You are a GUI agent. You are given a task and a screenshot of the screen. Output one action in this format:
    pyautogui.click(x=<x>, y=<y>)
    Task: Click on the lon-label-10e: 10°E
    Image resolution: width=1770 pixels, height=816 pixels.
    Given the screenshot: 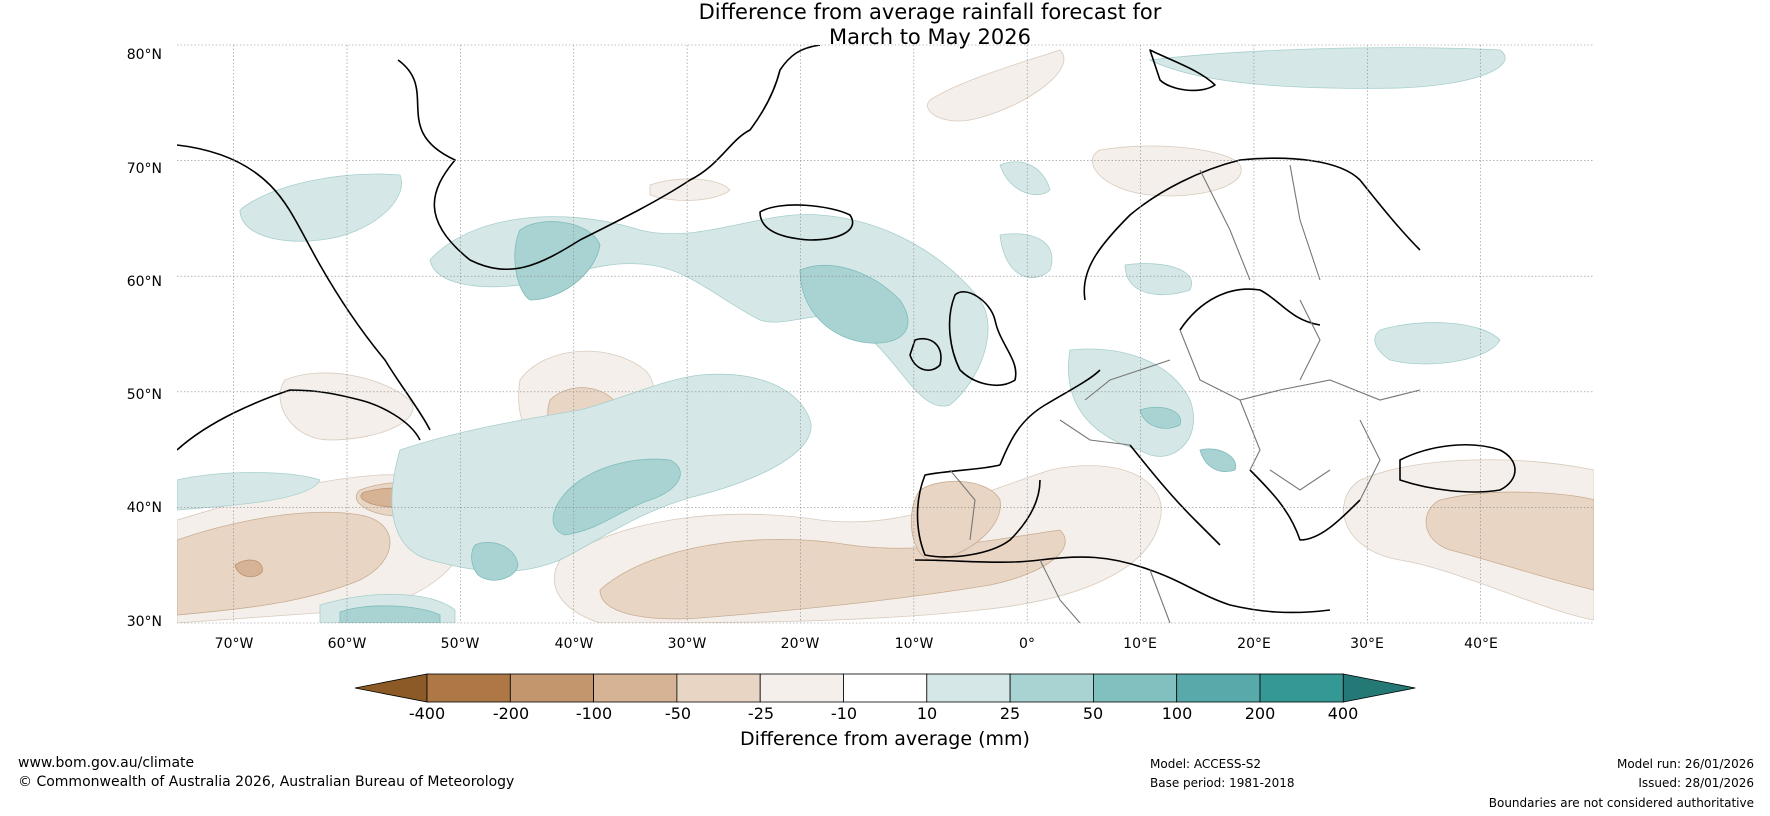 What is the action you would take?
    pyautogui.click(x=1140, y=644)
    